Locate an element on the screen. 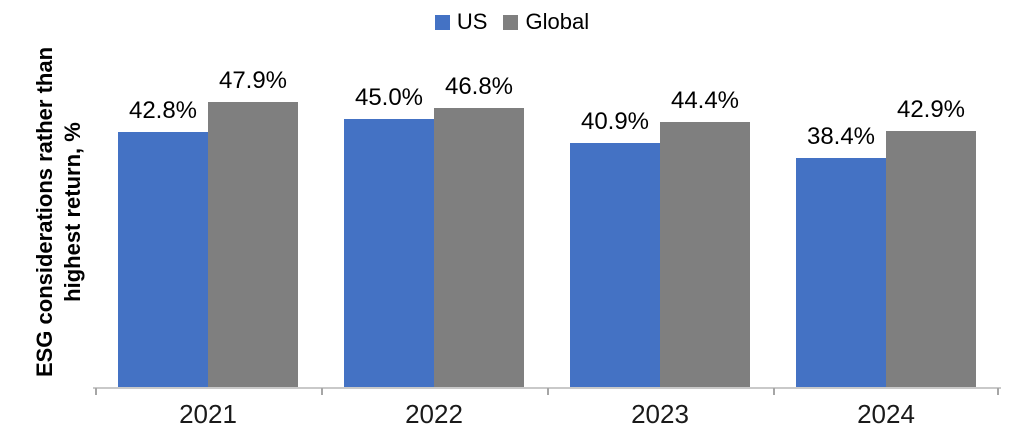  bar-us-2022 is located at coordinates (389, 253).